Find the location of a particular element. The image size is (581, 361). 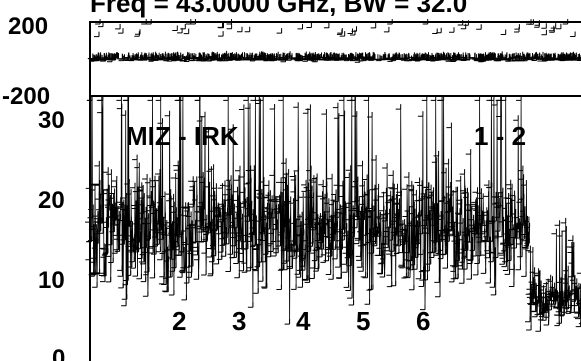

amp-ytick-0: 0 is located at coordinates (58, 353).